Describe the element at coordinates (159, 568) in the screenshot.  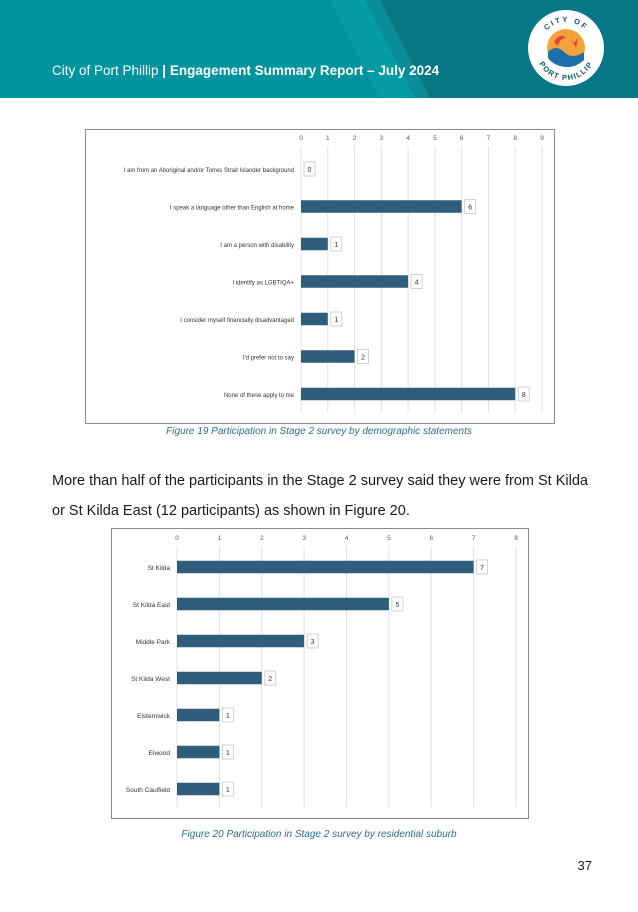
I see `category-label: St Kilda` at that location.